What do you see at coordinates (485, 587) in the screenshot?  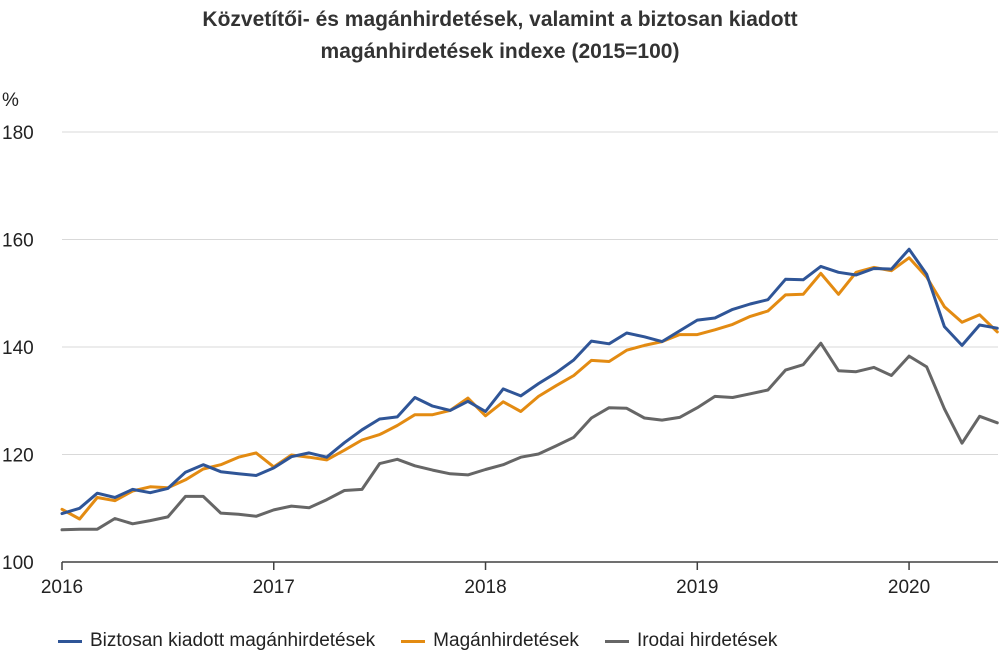 I see `x-tick-label: 2018` at bounding box center [485, 587].